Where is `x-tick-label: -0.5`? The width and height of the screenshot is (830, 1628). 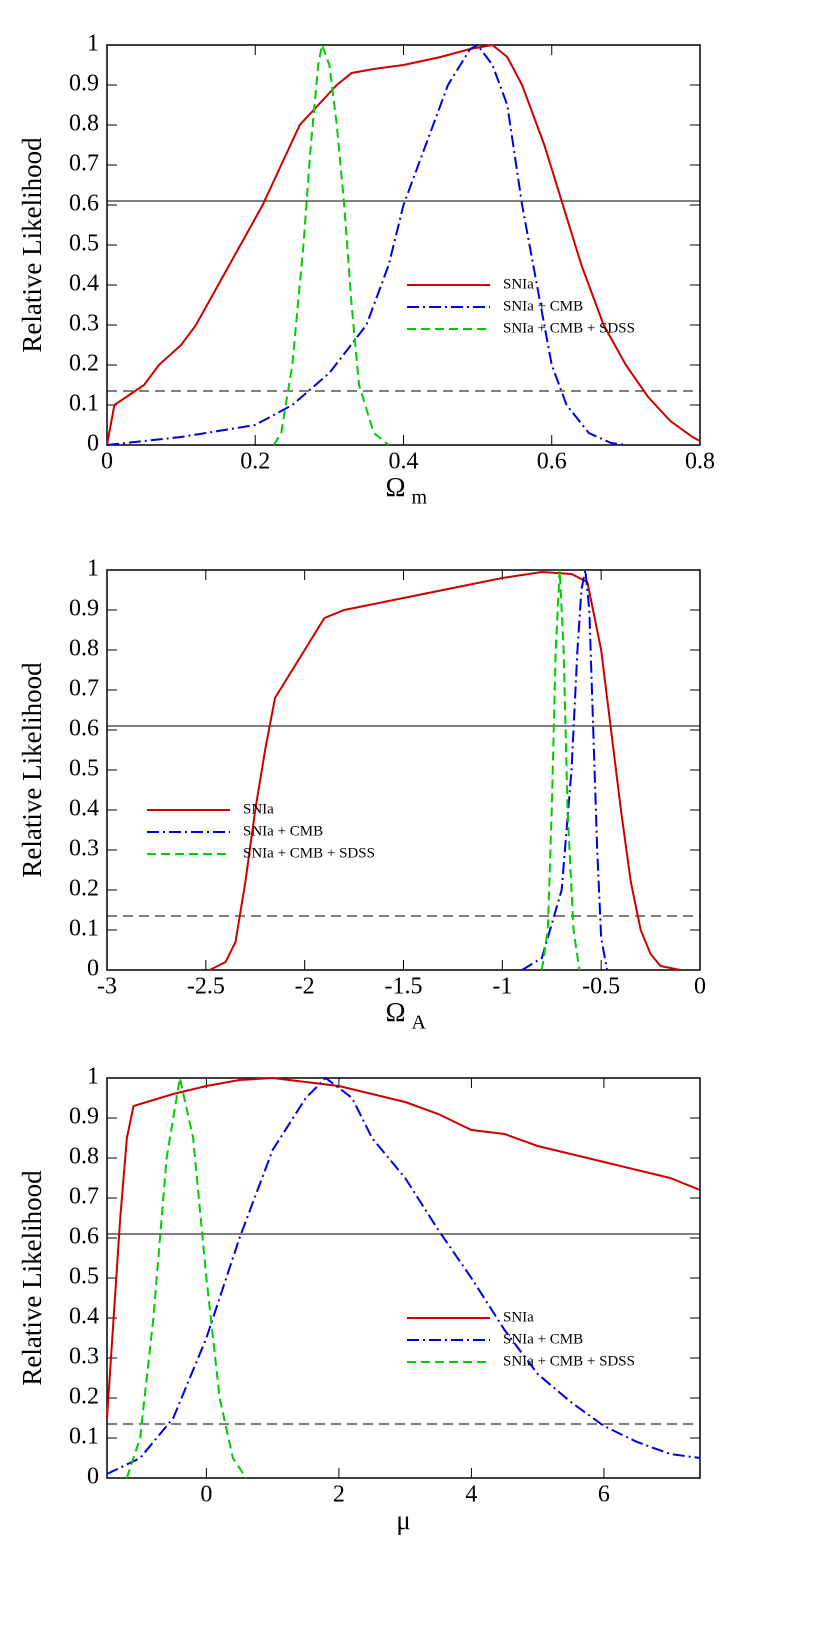 x-tick-label: -0.5 is located at coordinates (601, 987).